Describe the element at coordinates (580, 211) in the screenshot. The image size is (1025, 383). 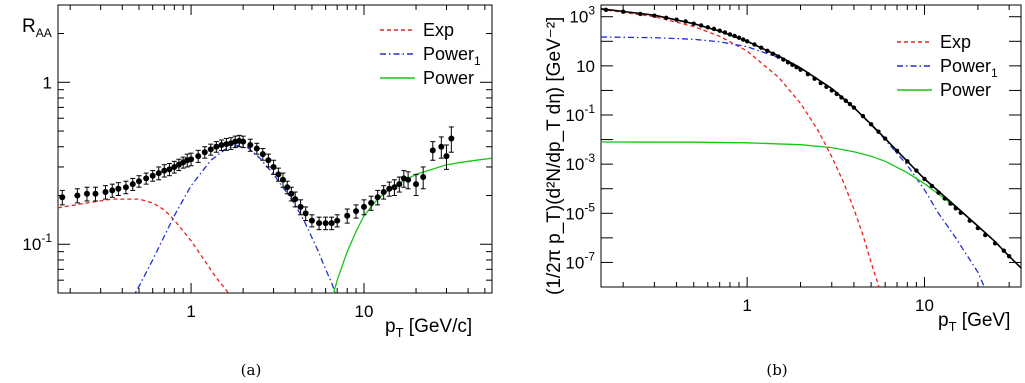
I see `y-tick-label: 10⁻⁵` at that location.